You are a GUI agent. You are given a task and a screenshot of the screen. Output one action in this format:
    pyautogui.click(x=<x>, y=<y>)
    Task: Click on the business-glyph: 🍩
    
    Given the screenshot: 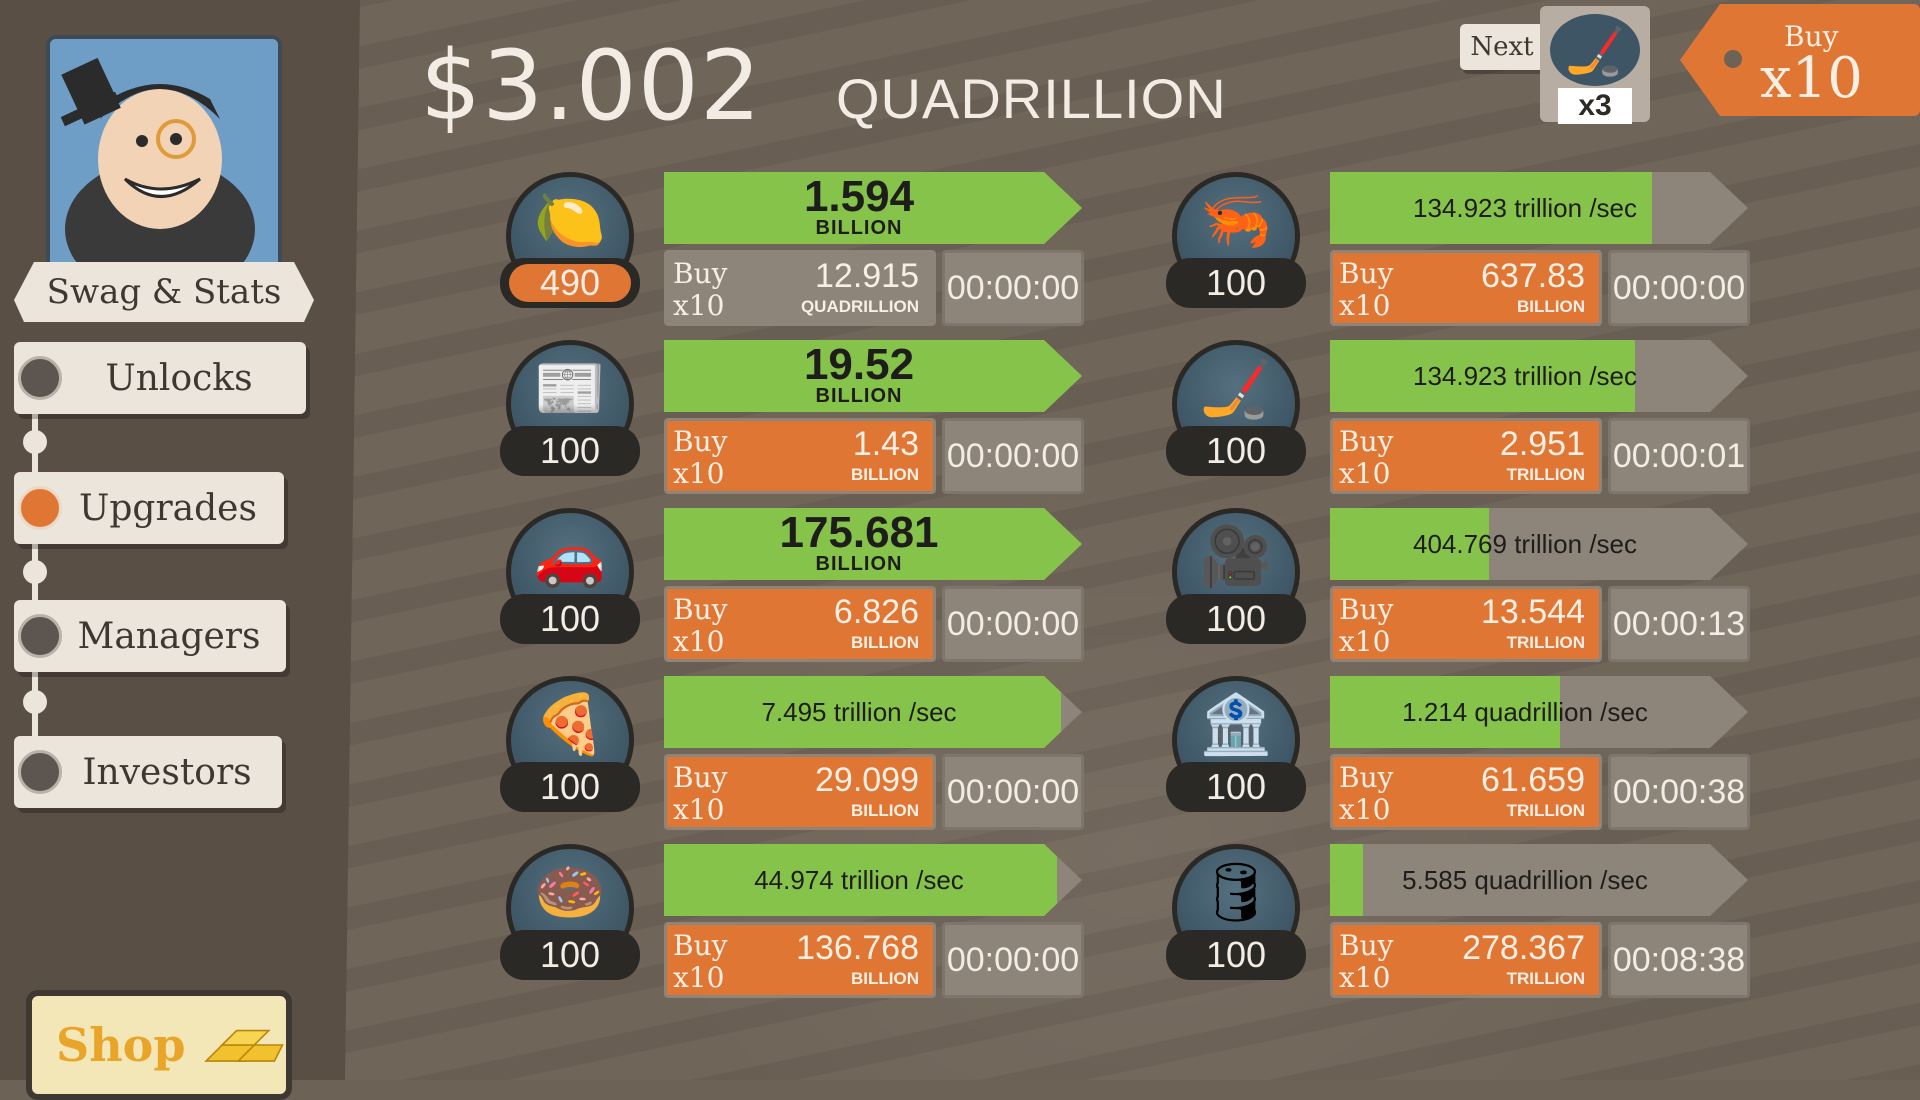 What is the action you would take?
    pyautogui.click(x=570, y=892)
    